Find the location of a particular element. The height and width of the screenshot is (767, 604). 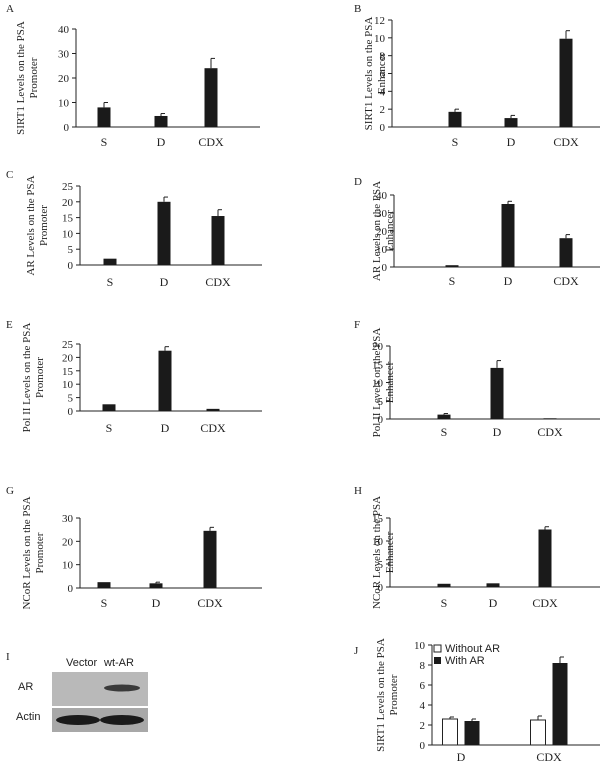

panel-letter-f: F is located at coordinates (357, 325).